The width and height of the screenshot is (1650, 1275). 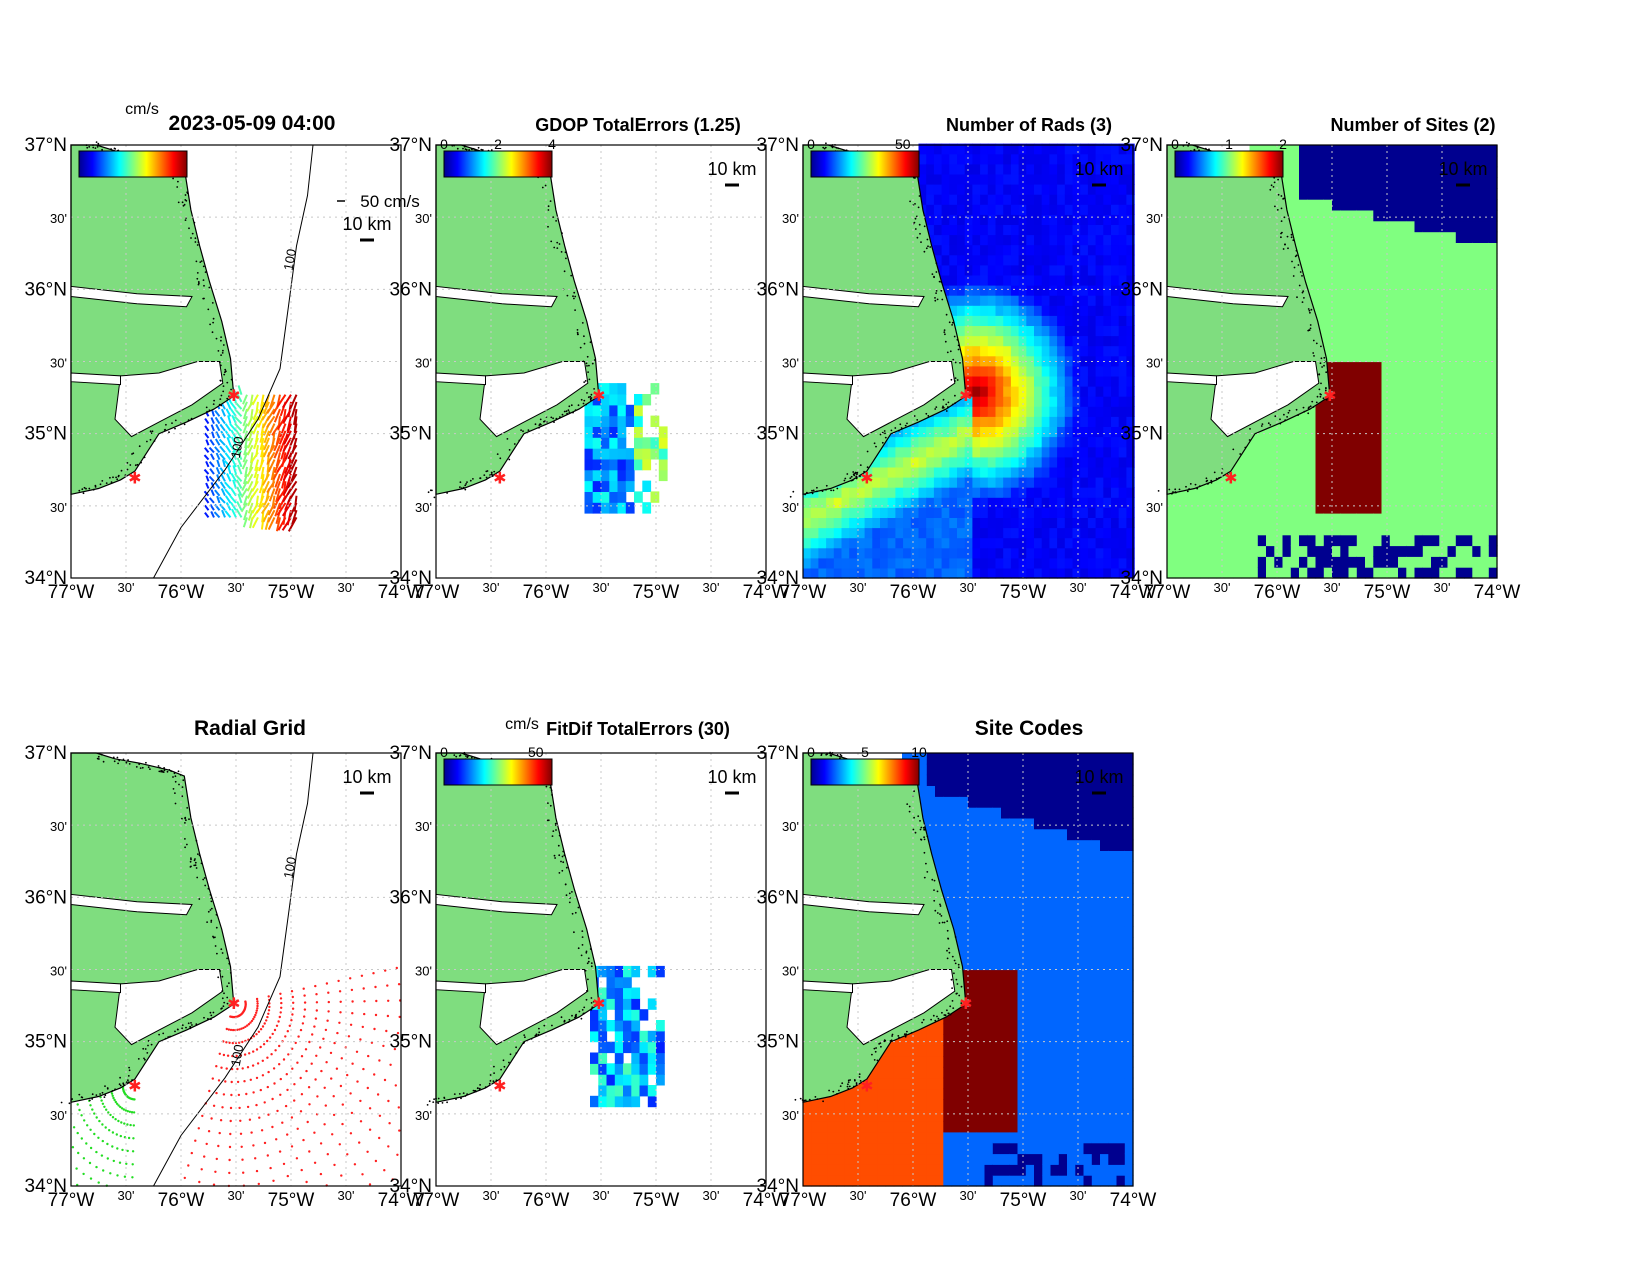 What do you see at coordinates (1387, 592) in the screenshot?
I see `lon-tick-label: 75°W` at bounding box center [1387, 592].